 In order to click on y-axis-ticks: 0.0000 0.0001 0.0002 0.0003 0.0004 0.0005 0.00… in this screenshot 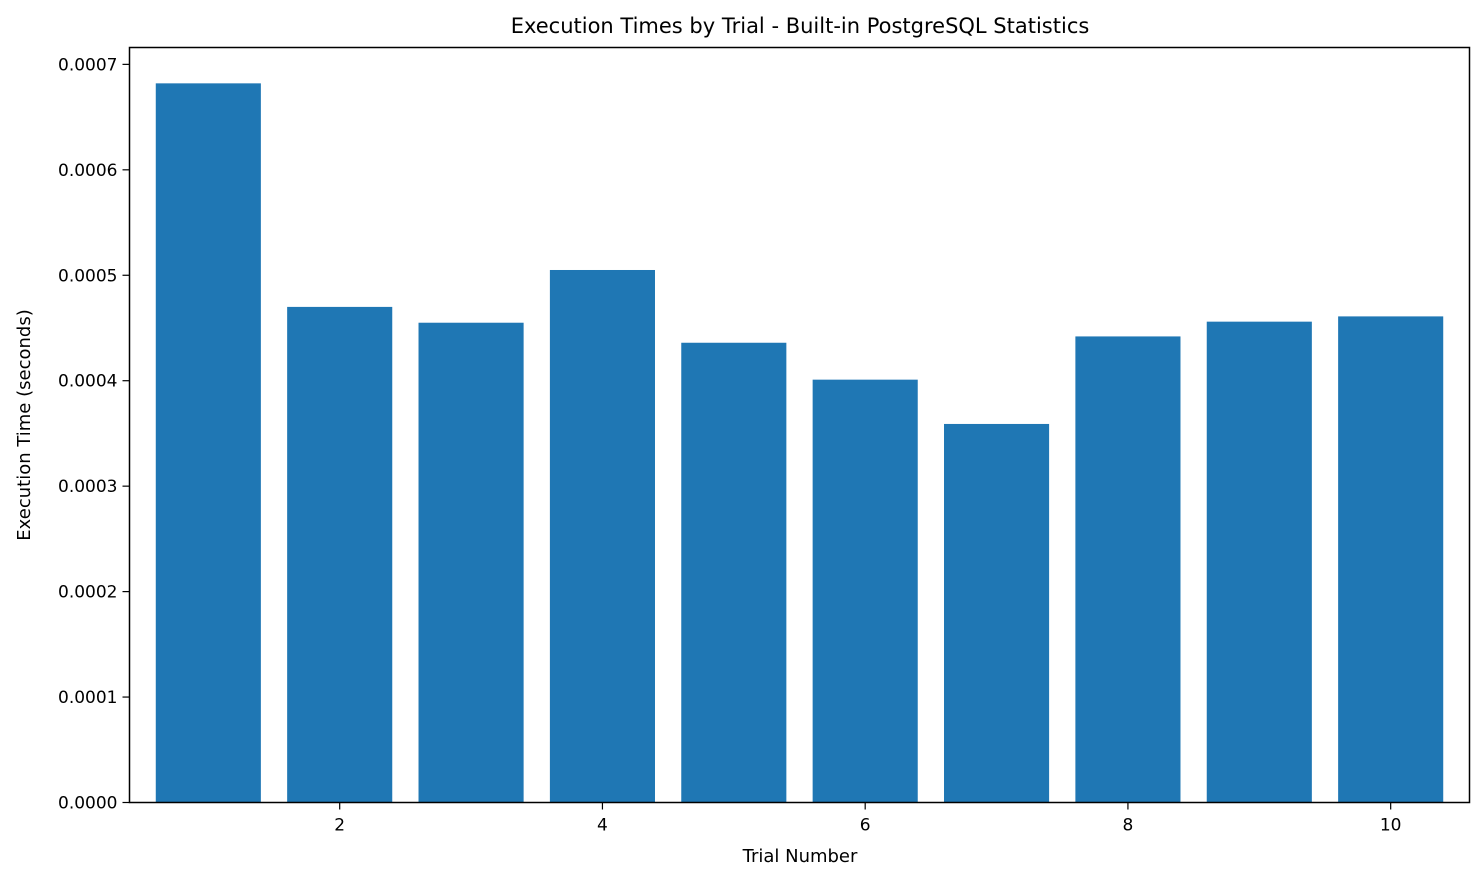, I will do `click(94, 434)`.